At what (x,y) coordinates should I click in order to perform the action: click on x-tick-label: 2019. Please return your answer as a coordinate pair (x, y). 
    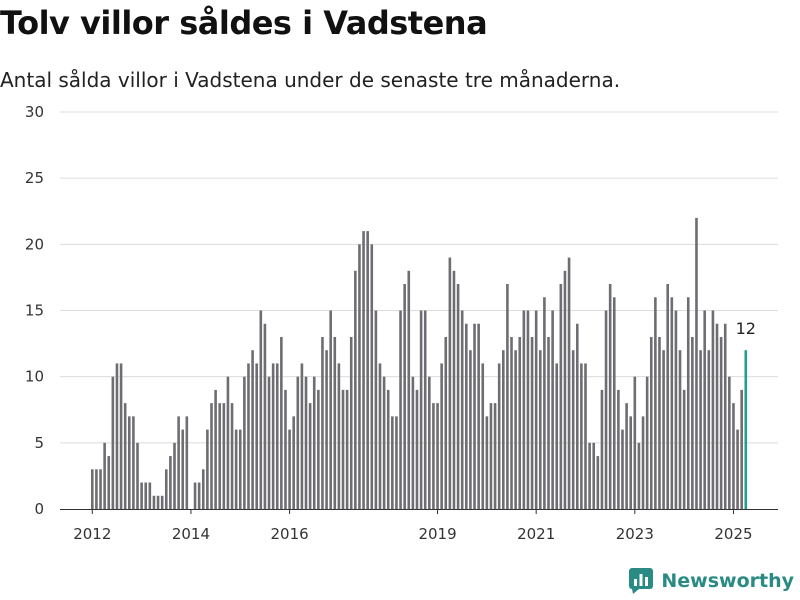
    Looking at the image, I should click on (437, 534).